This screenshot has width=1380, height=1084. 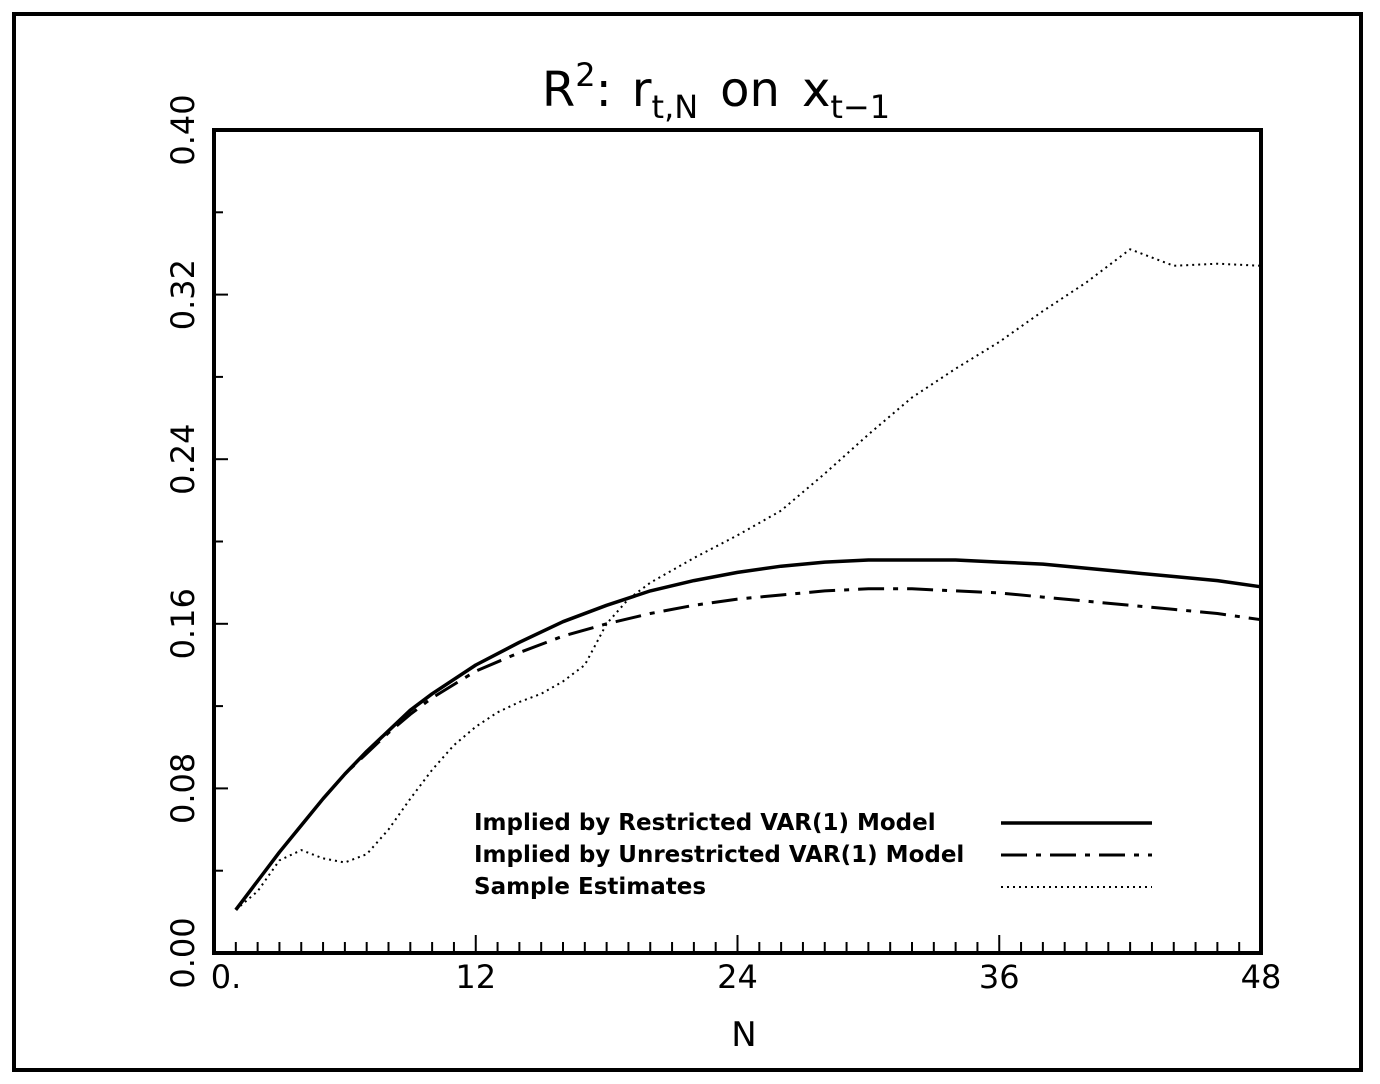 What do you see at coordinates (716, 91) in the screenshot?
I see `chart-title: R2: rt,N on xt−1` at bounding box center [716, 91].